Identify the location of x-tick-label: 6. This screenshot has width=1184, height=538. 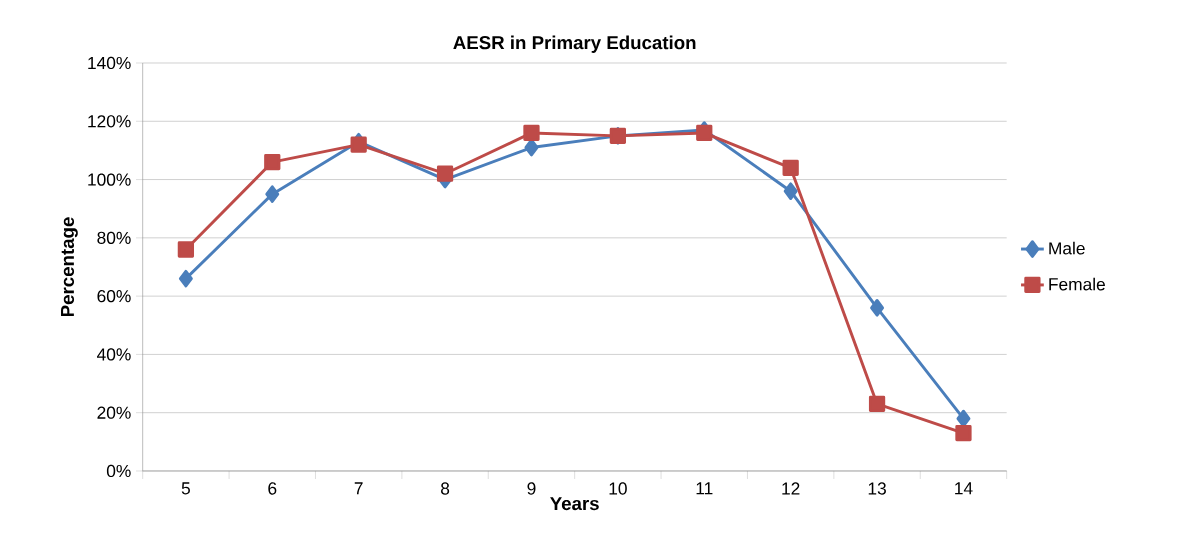
(272, 488).